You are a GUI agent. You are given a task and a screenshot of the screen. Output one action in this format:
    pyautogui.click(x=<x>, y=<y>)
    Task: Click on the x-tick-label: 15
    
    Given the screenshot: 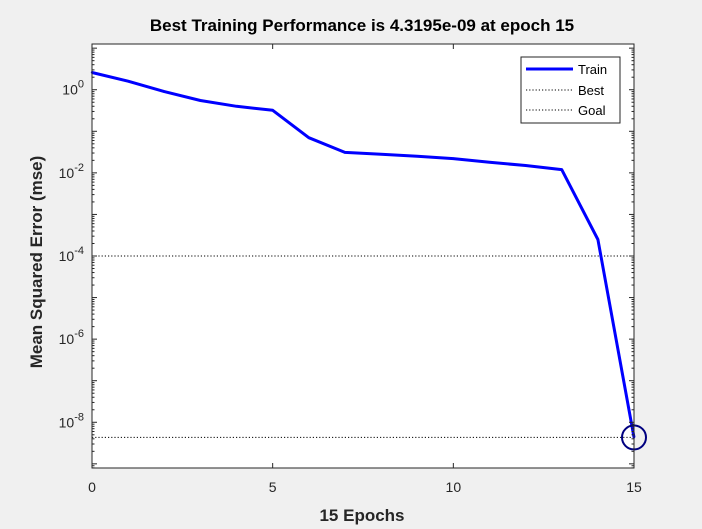 What is the action you would take?
    pyautogui.click(x=634, y=487)
    